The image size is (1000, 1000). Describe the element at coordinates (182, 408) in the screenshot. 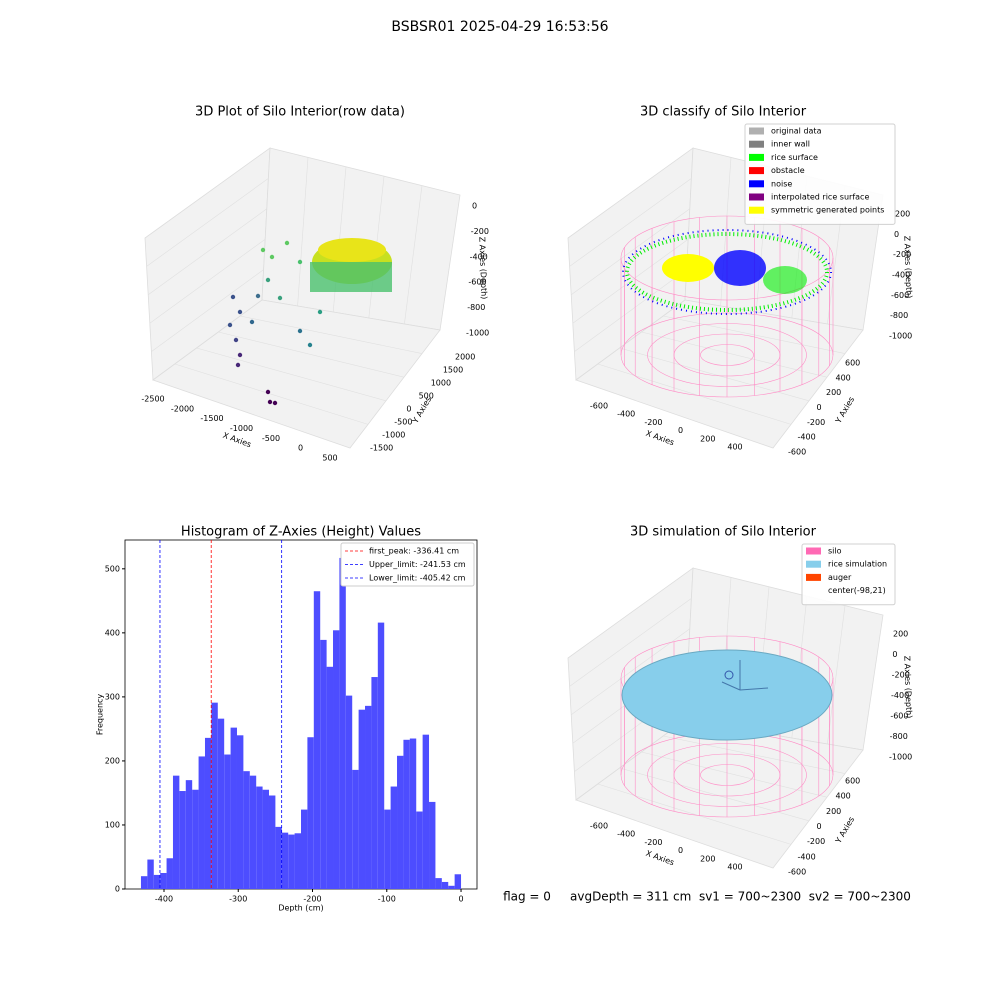

I see `x-tick-label: -2000` at that location.